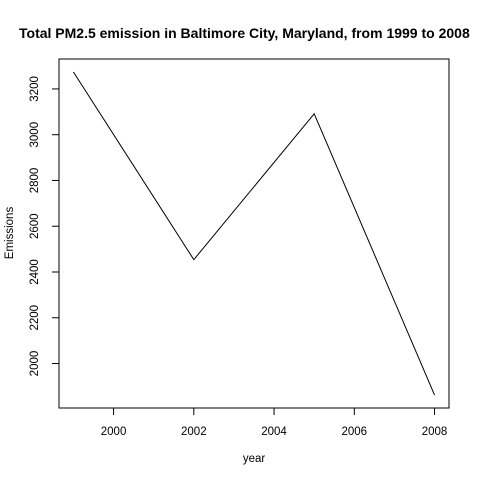  I want to click on x-axis: 2000 2002 2004 2006 2008, so click(274, 422).